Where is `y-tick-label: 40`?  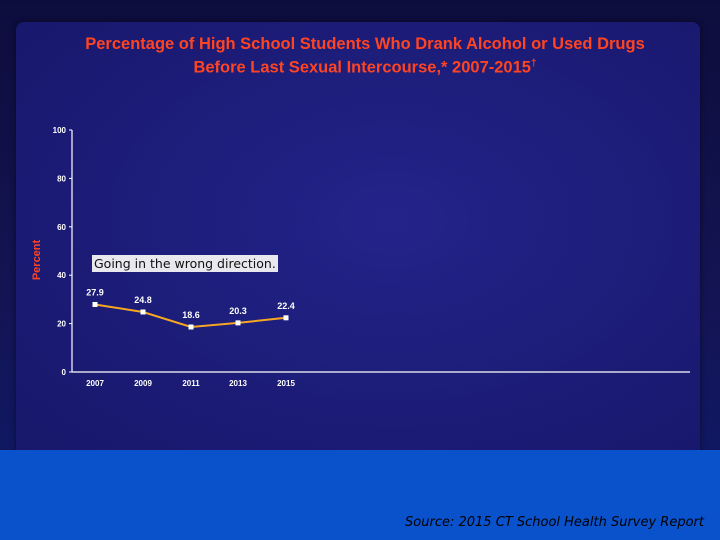
y-tick-label: 40 is located at coordinates (61, 275).